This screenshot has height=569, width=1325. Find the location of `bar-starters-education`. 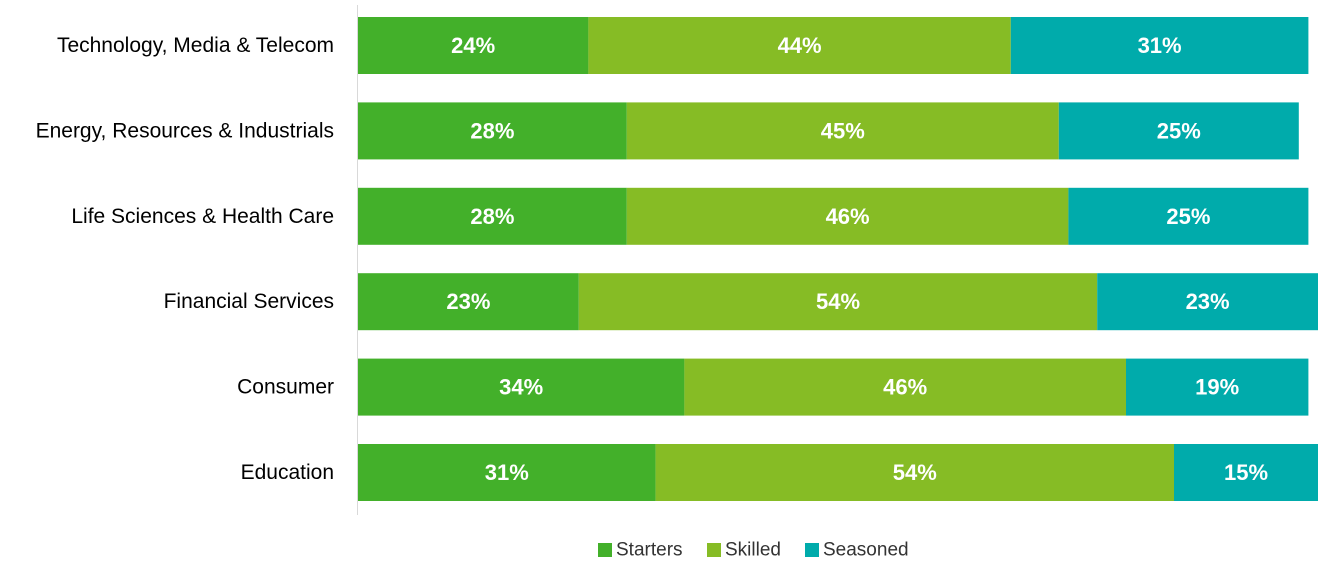

bar-starters-education is located at coordinates (507, 472).